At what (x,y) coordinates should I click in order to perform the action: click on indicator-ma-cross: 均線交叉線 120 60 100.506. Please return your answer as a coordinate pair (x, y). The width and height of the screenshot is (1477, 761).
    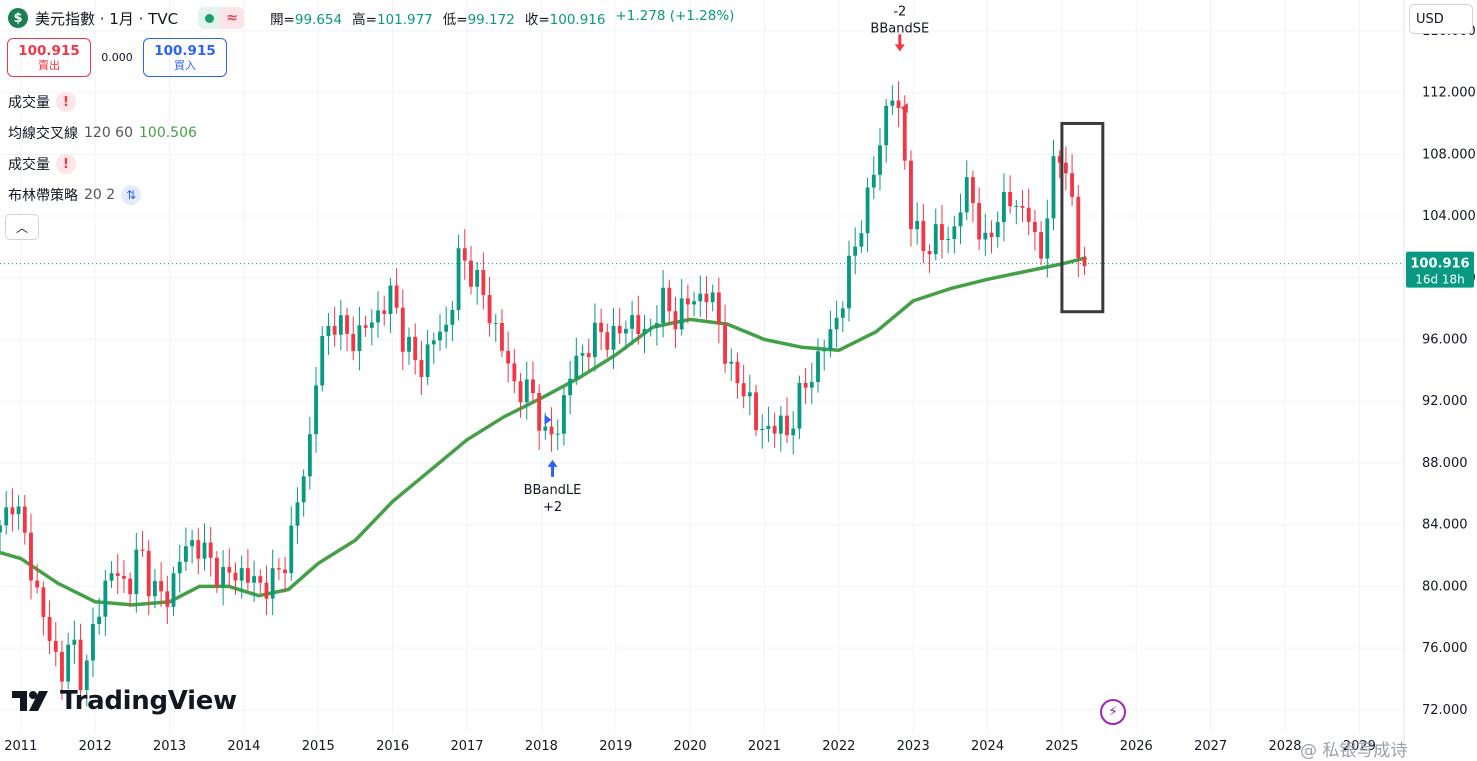
    Looking at the image, I should click on (102, 133).